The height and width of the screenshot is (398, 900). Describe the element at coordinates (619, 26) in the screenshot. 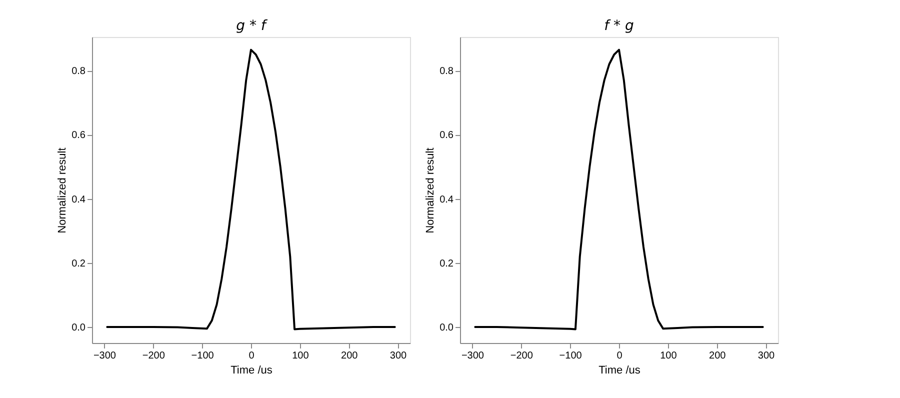

I see `chart-title: f * g` at that location.